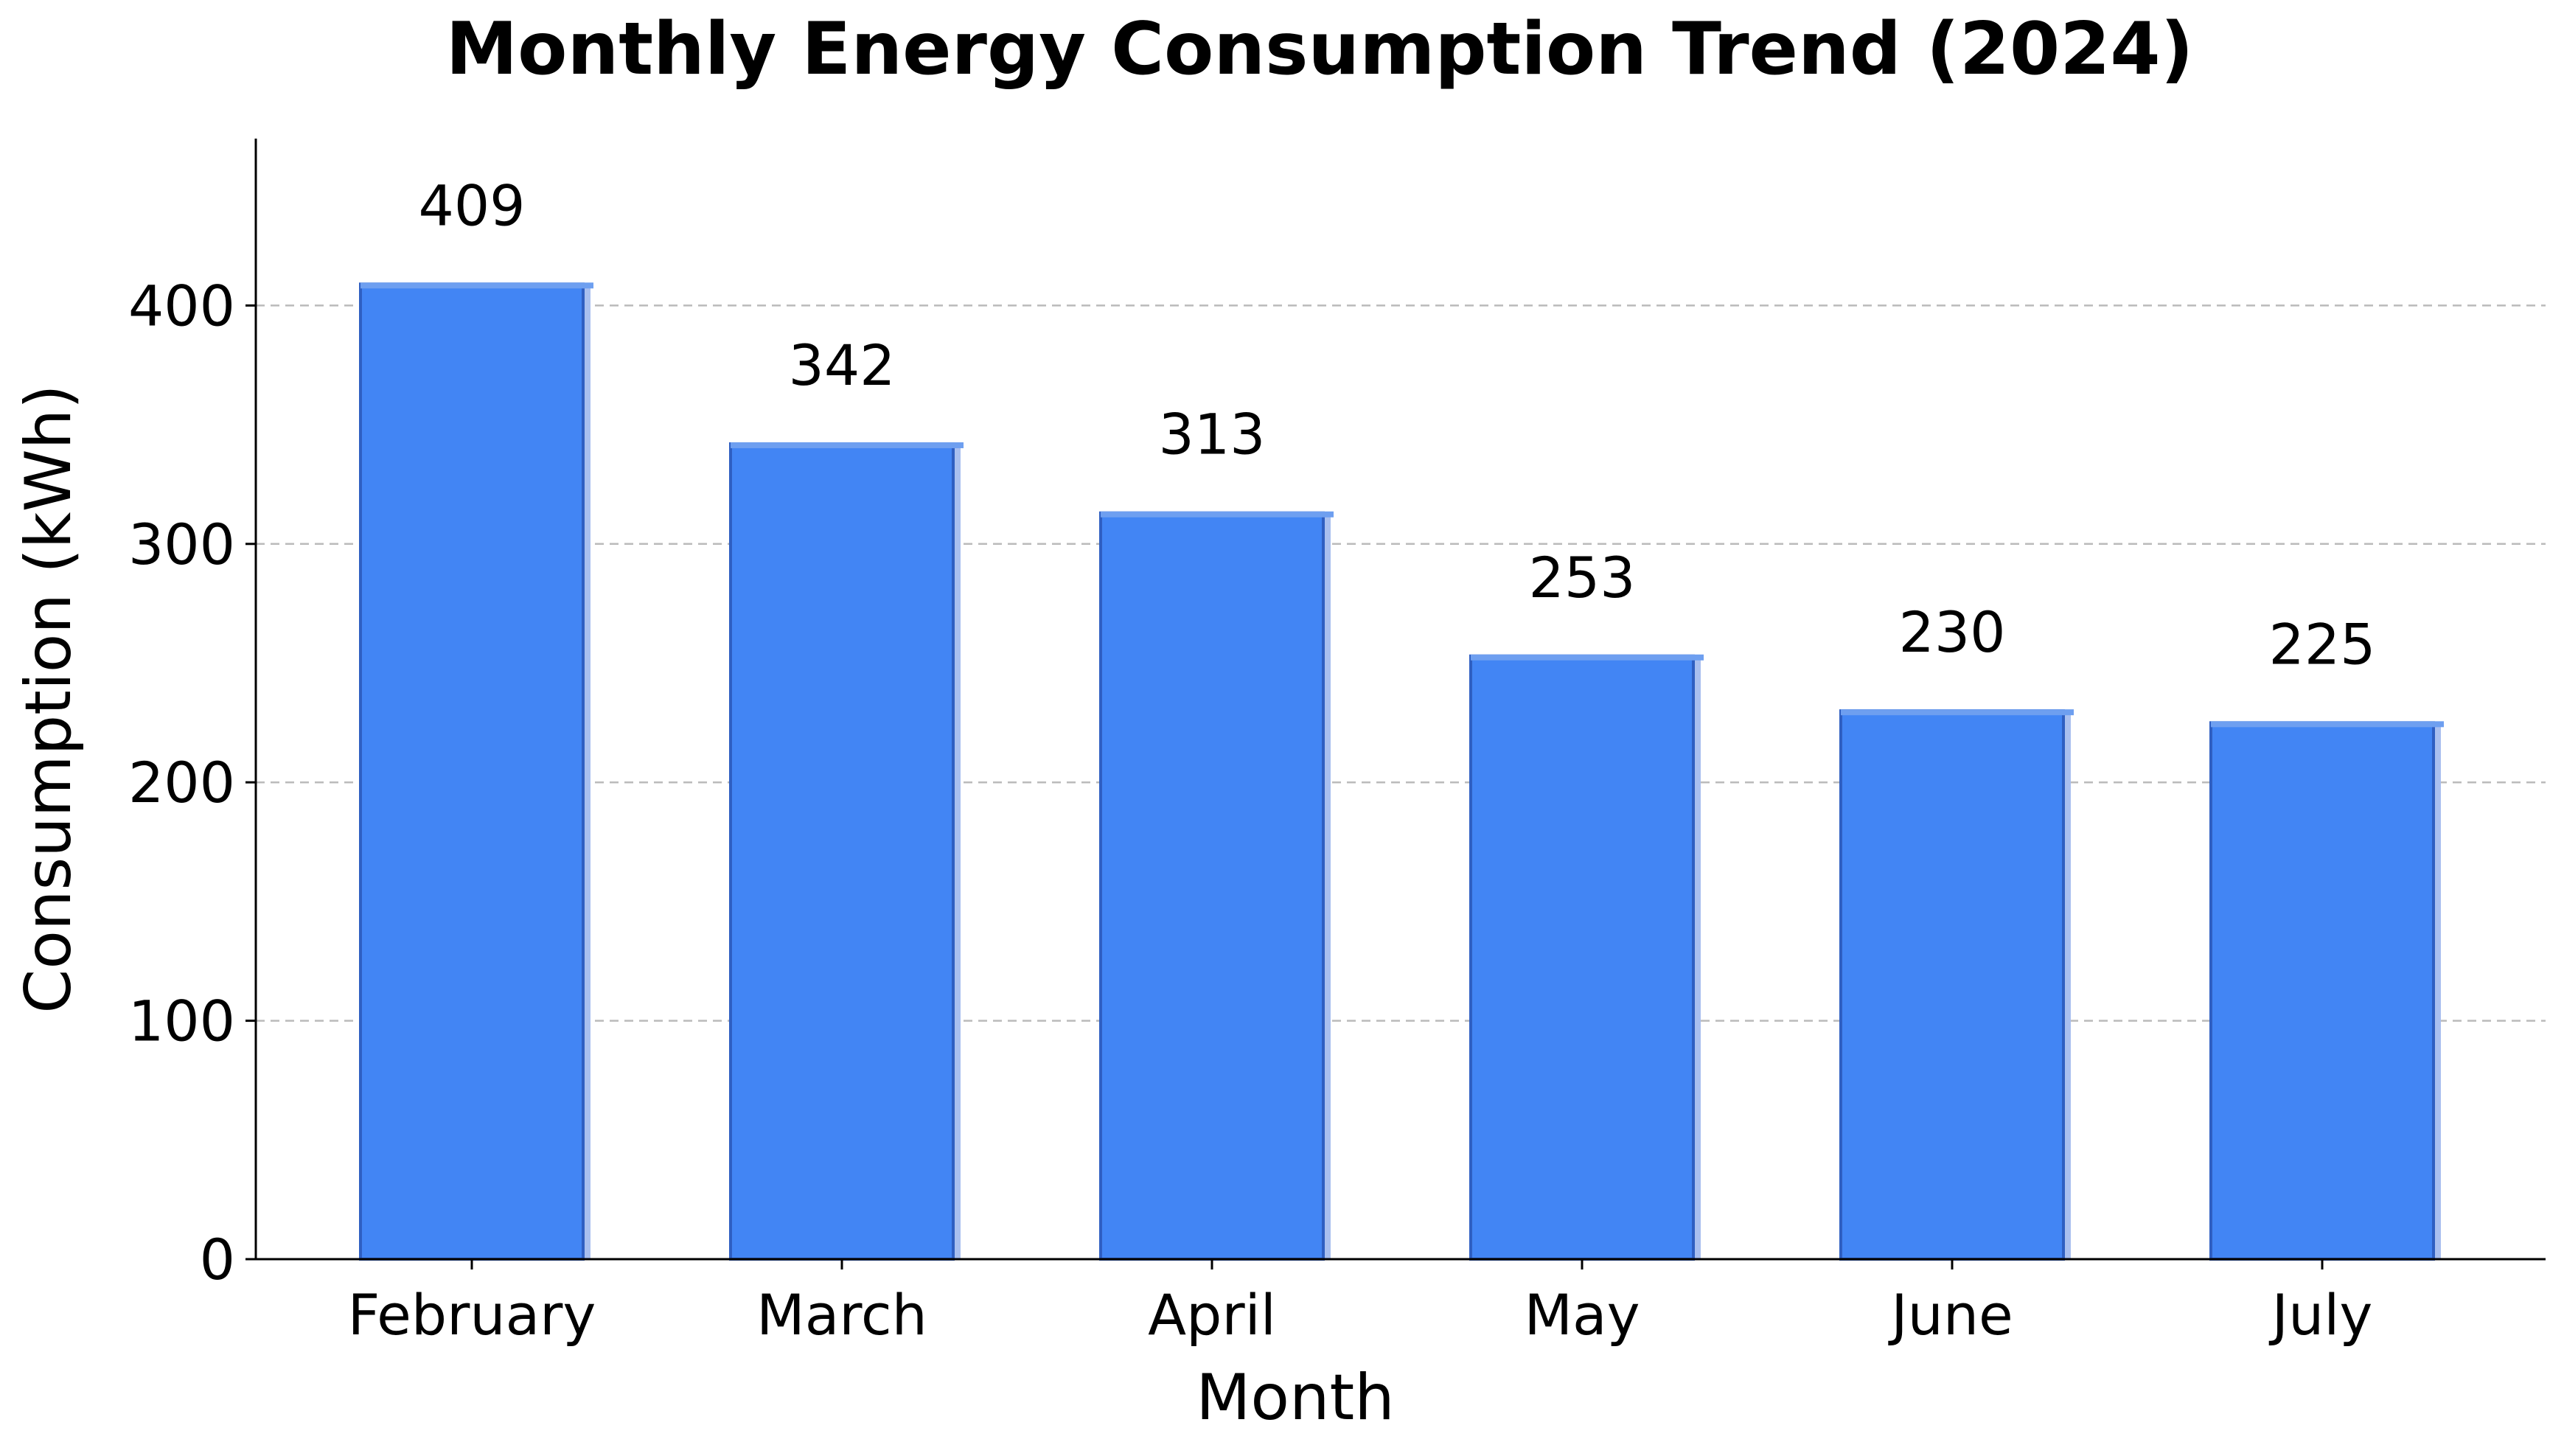 The image size is (2564, 1456). I want to click on y-tick-label: 200, so click(181, 783).